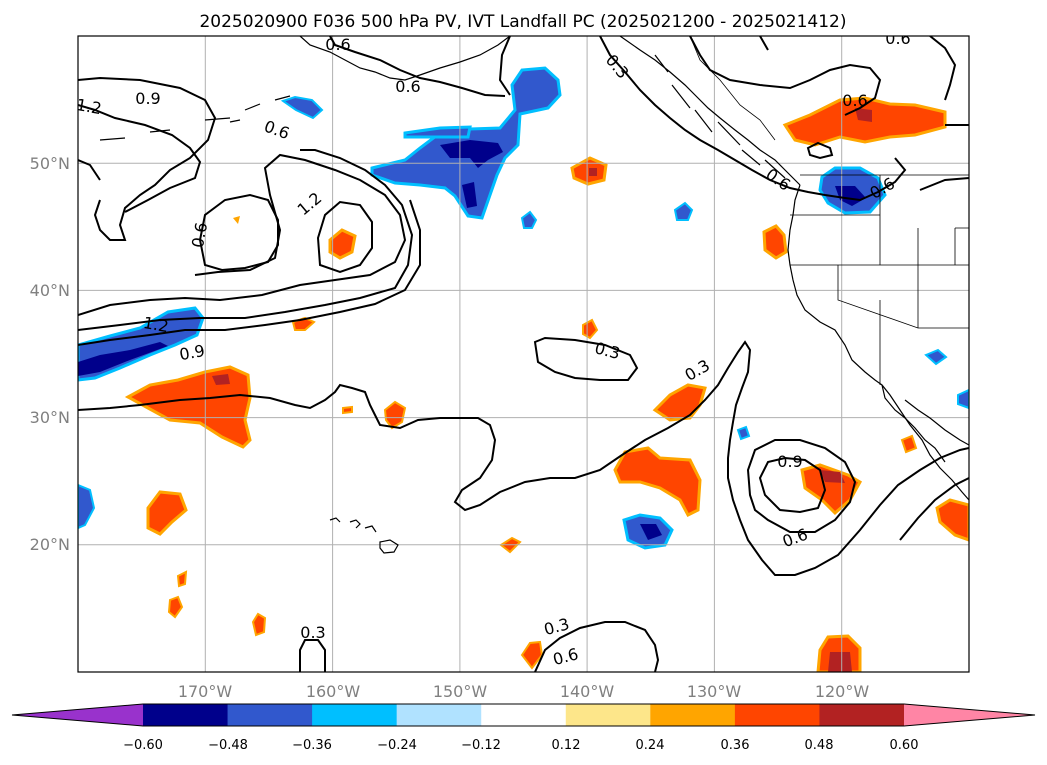 The height and width of the screenshot is (765, 1047). Describe the element at coordinates (333, 691) in the screenshot. I see `lon-label-160w: 160°W` at that location.